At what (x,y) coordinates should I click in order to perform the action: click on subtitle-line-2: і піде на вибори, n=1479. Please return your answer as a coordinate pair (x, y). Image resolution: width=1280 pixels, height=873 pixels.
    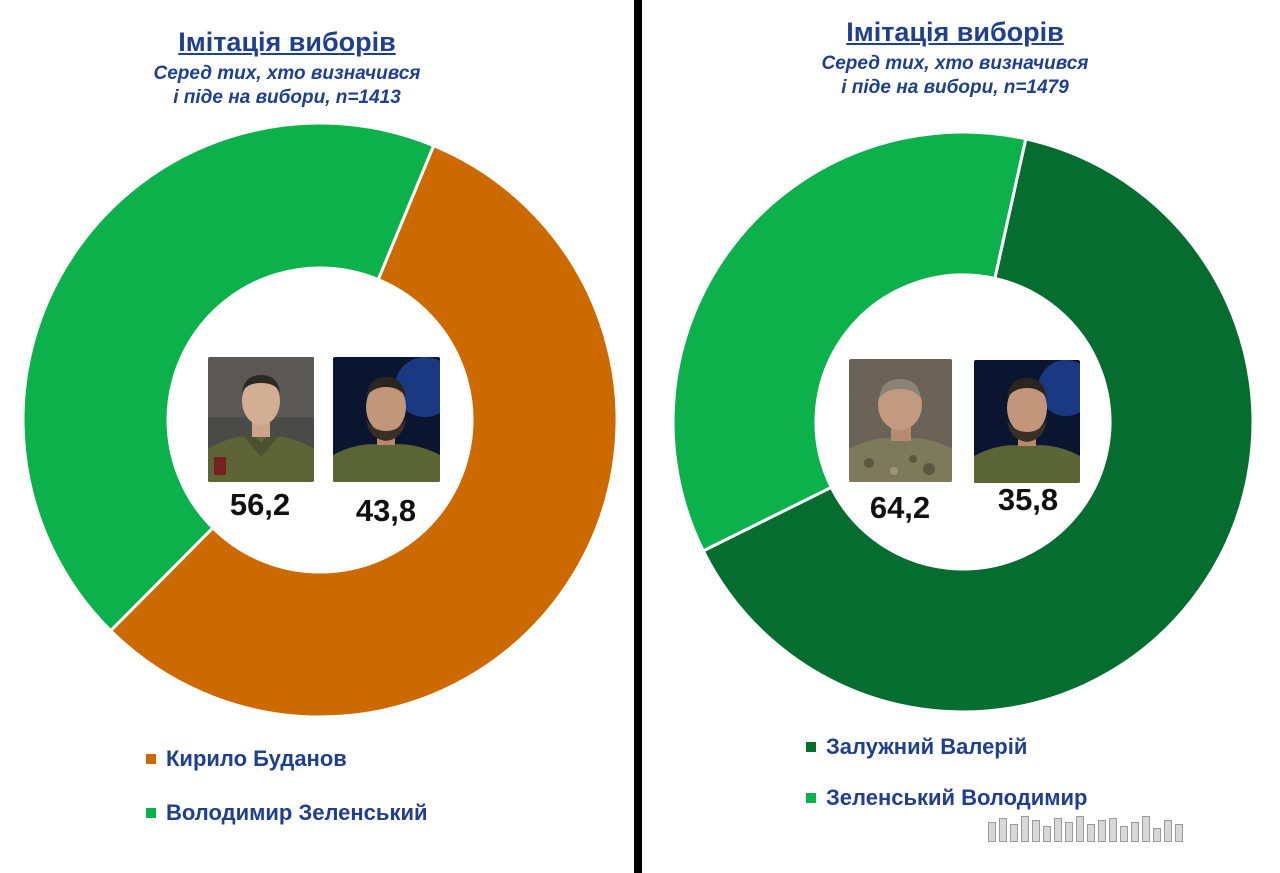
    Looking at the image, I should click on (955, 87).